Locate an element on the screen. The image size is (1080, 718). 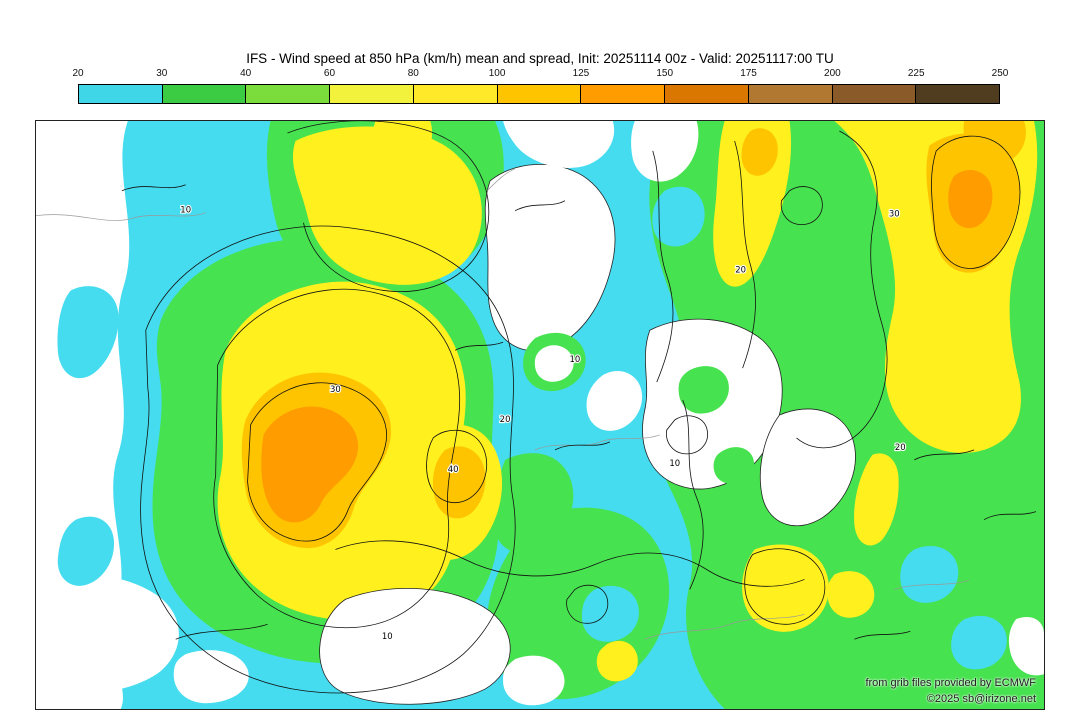
colorbar-tick-label: 150 is located at coordinates (665, 73).